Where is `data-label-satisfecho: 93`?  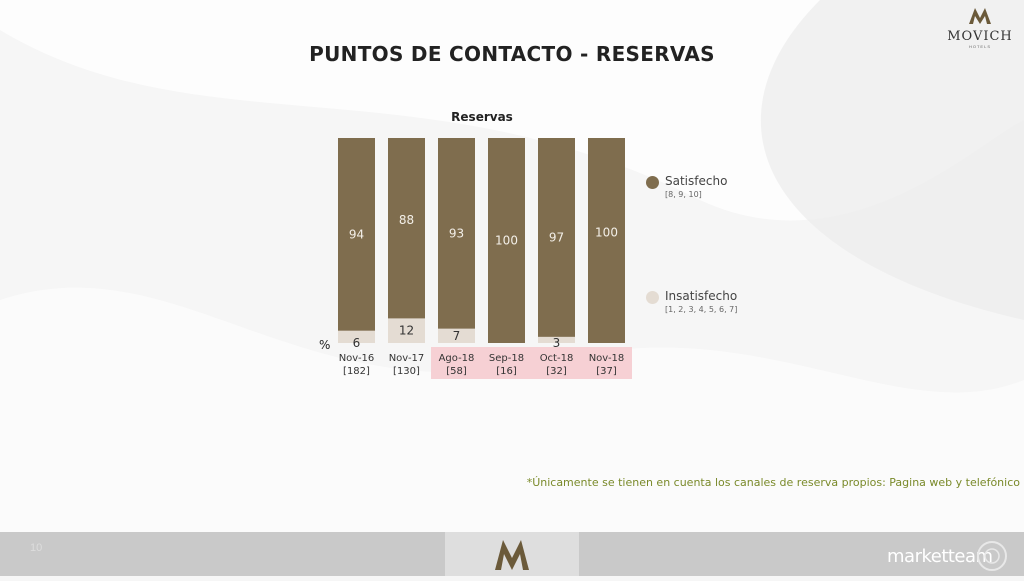 data-label-satisfecho: 93 is located at coordinates (456, 233).